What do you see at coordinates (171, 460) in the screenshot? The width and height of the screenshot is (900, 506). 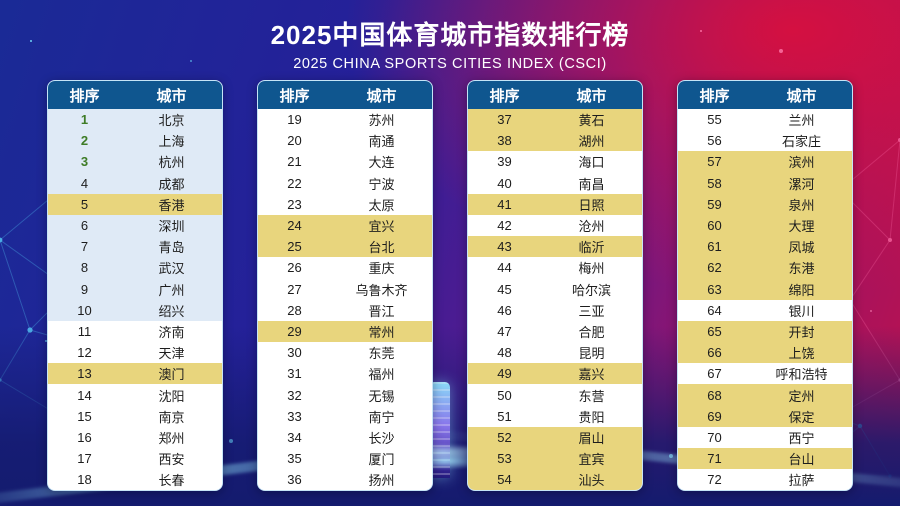 I see `city-cell: 西安` at bounding box center [171, 460].